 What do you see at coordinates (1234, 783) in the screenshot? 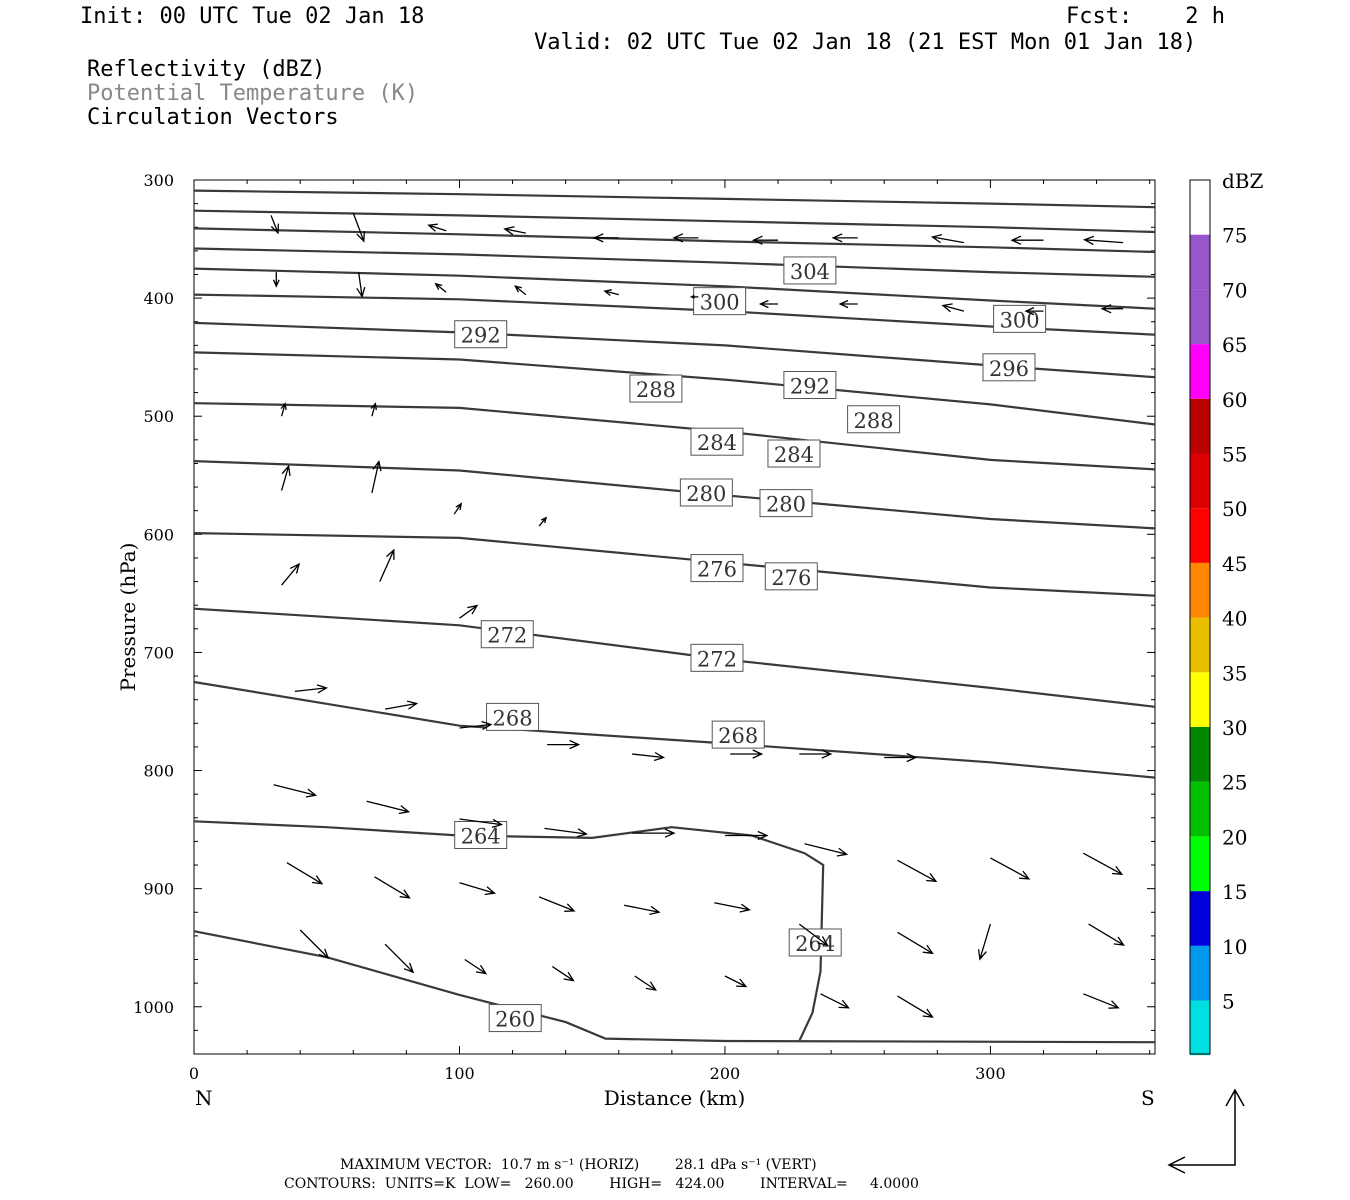
I see `colorbar-label: 25` at bounding box center [1234, 783].